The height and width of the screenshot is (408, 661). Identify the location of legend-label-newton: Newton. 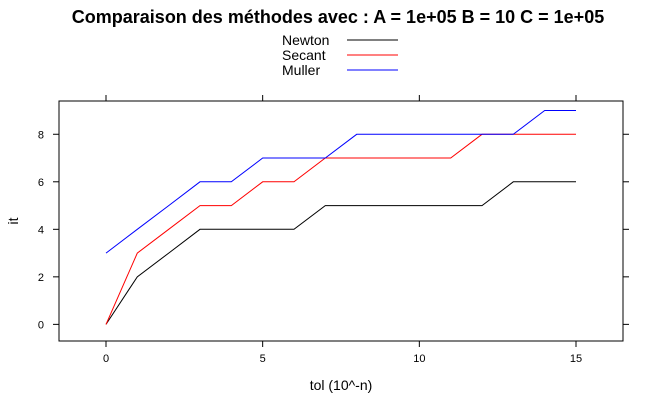
(305, 40).